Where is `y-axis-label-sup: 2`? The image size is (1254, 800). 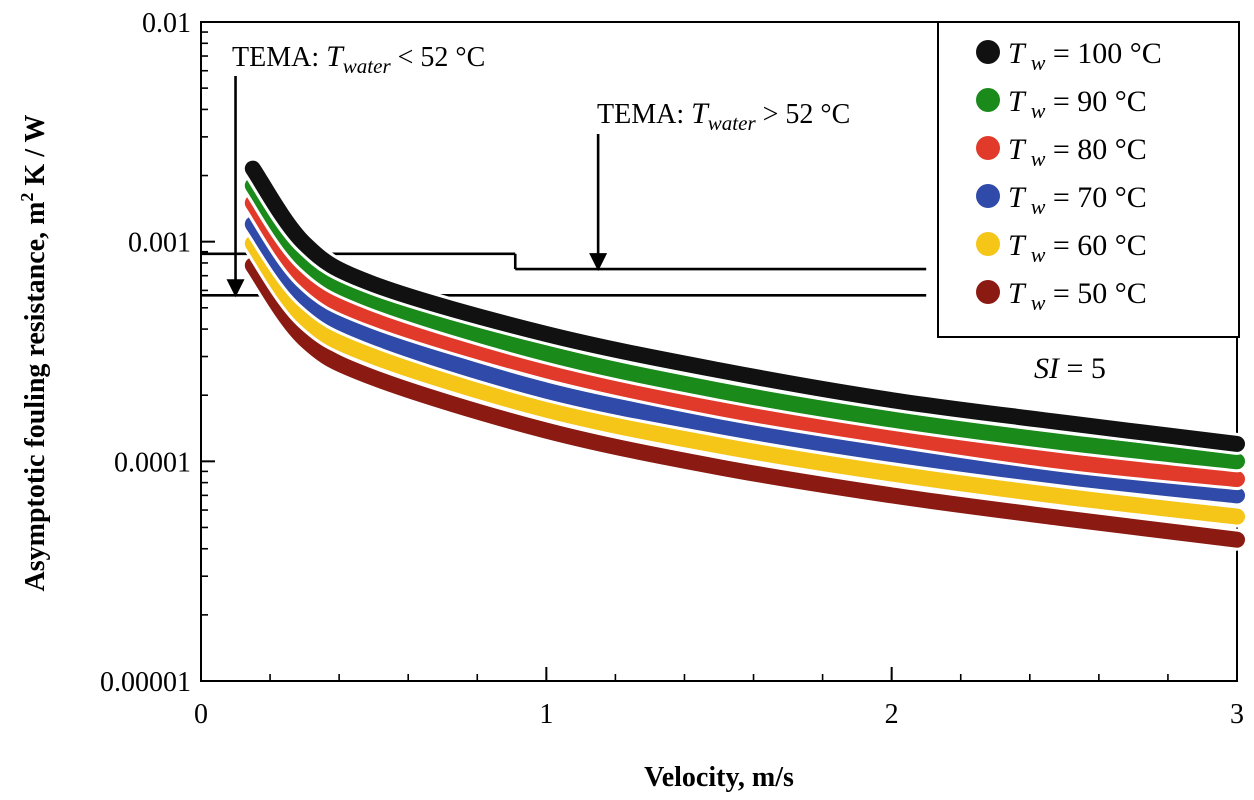
y-axis-label-sup: 2 is located at coordinates (27, 197).